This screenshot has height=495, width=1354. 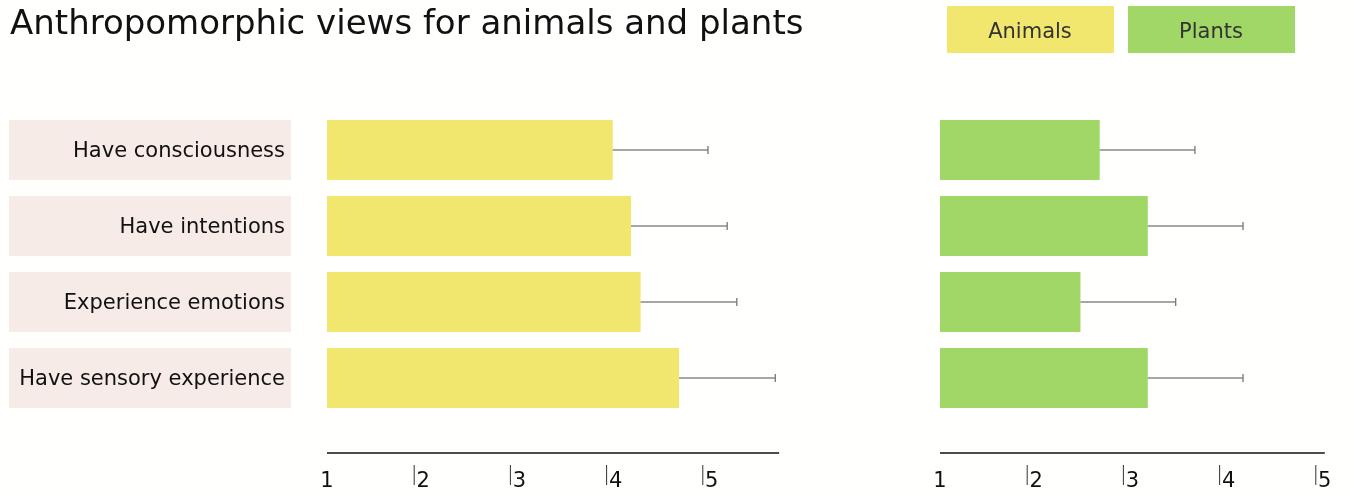 What do you see at coordinates (174, 302) in the screenshot?
I see `y-tick-label: Experience emotions` at bounding box center [174, 302].